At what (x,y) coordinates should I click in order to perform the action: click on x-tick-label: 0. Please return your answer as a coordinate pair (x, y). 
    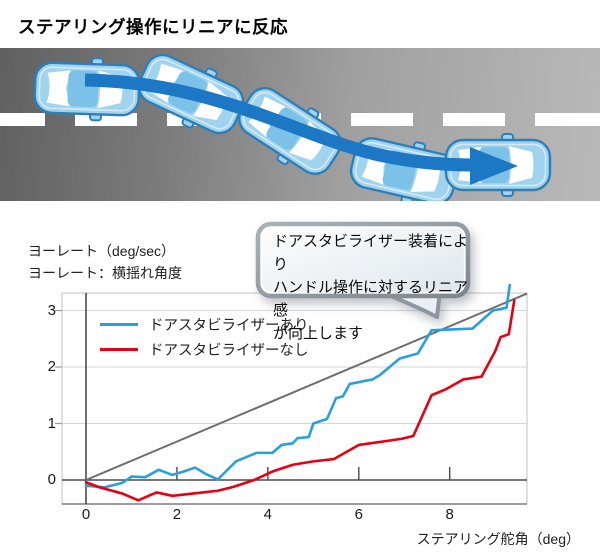
    Looking at the image, I should click on (86, 514).